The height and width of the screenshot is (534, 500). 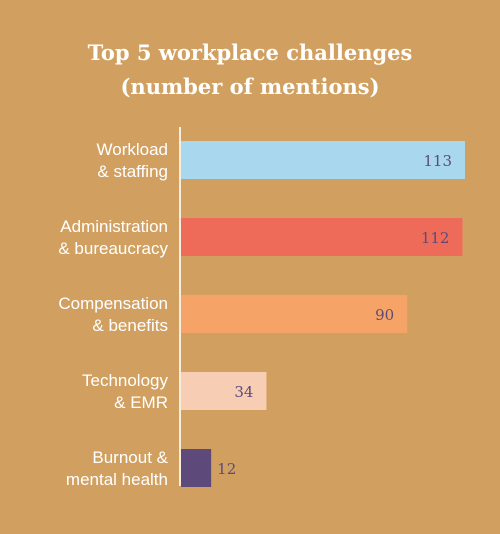 What do you see at coordinates (250, 52) in the screenshot?
I see `chart-title-line-1: Top 5 workplace challenges` at bounding box center [250, 52].